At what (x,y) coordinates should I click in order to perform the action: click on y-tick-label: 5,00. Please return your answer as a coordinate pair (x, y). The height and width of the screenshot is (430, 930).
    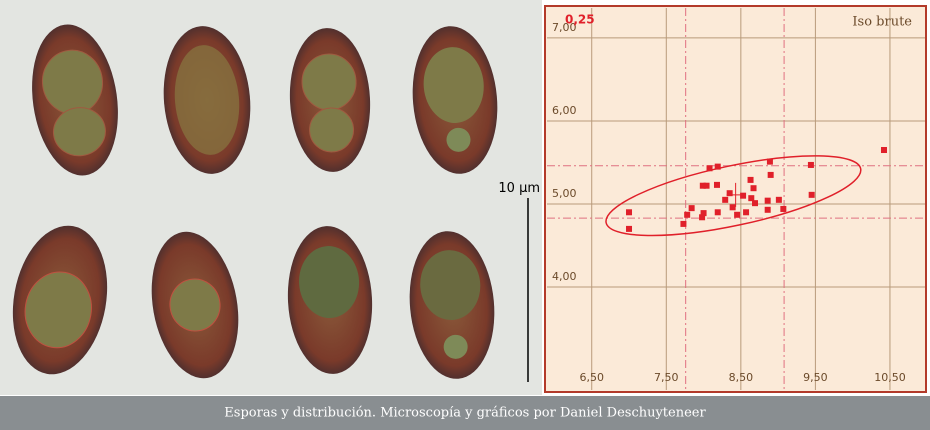
    Looking at the image, I should click on (564, 193).